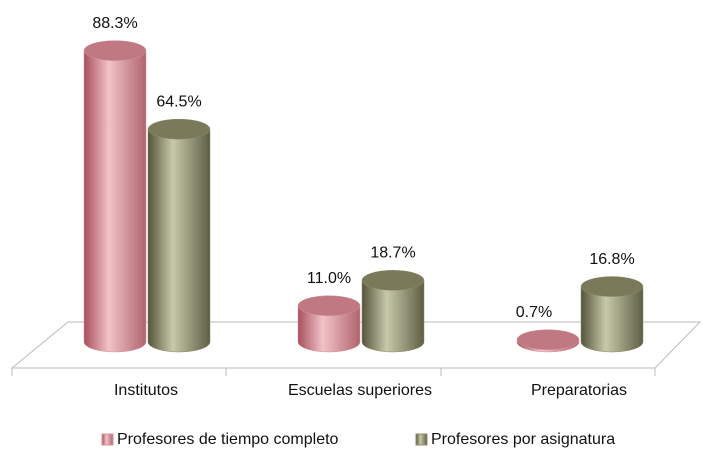 The width and height of the screenshot is (703, 456). I want to click on x-tick-label: Preparatorias, so click(579, 390).